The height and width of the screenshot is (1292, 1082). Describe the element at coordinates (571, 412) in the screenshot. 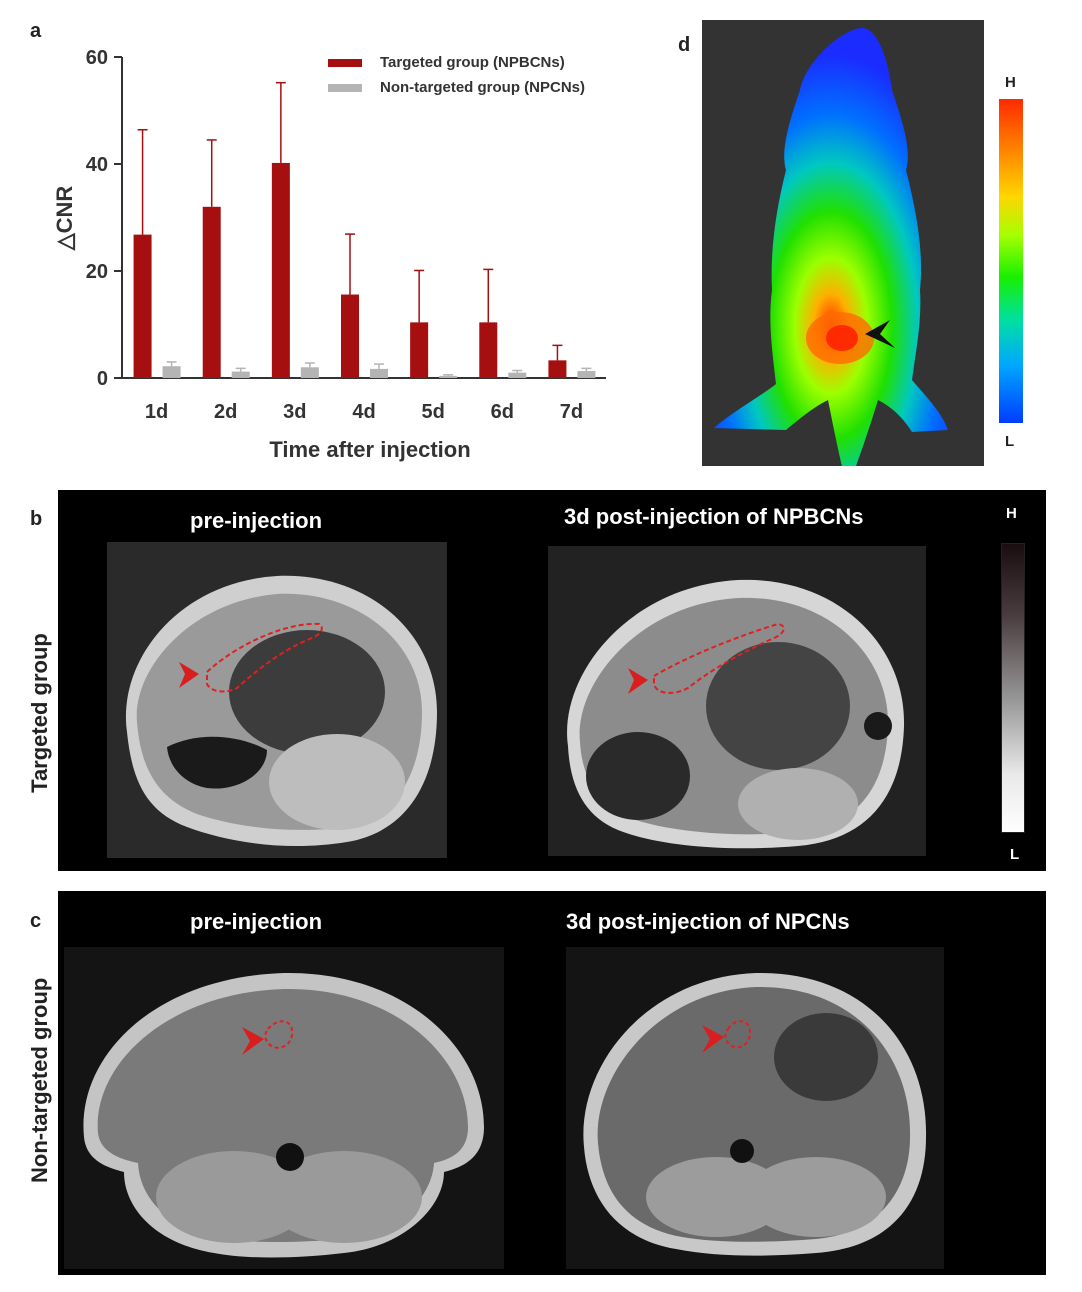

I see `x-tick-label: 7d` at that location.